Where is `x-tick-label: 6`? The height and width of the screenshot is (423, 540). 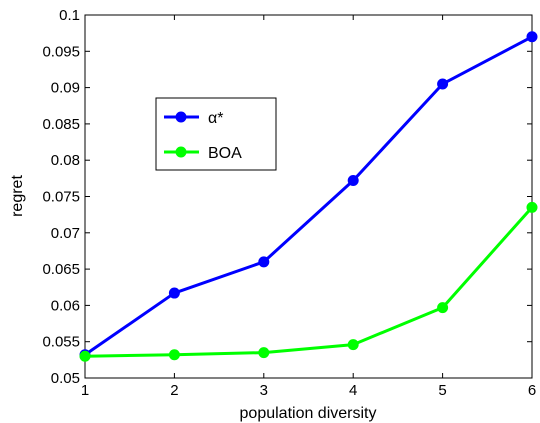
x-tick-label: 6 is located at coordinates (532, 390).